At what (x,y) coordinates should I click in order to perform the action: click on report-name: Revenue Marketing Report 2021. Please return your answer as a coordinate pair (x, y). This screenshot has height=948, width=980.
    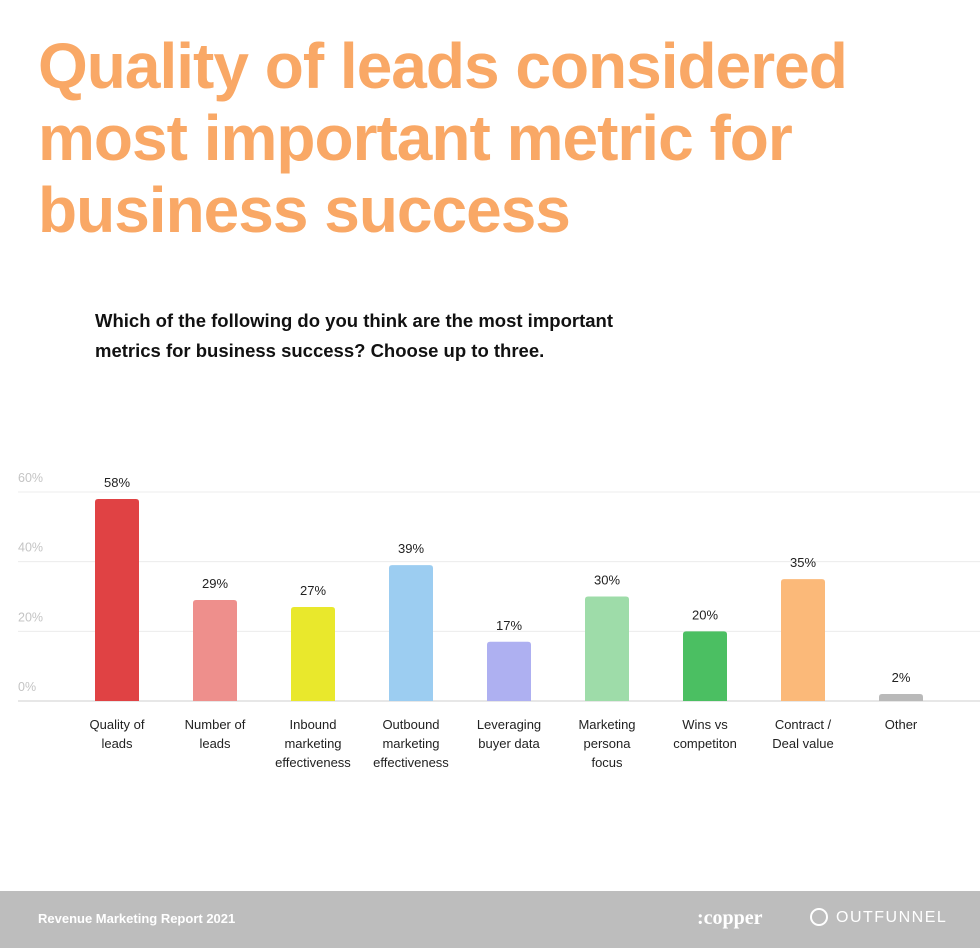
    Looking at the image, I should click on (137, 918).